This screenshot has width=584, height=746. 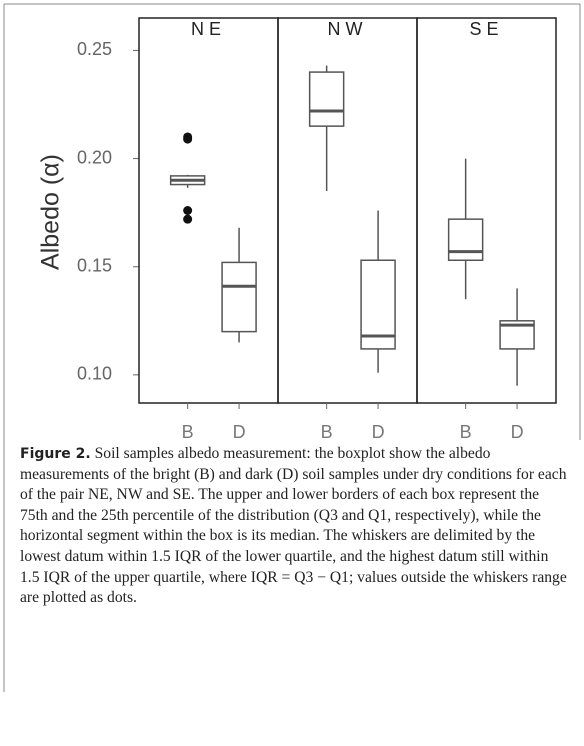 I want to click on y-tick-label: 0.15, so click(x=94, y=265).